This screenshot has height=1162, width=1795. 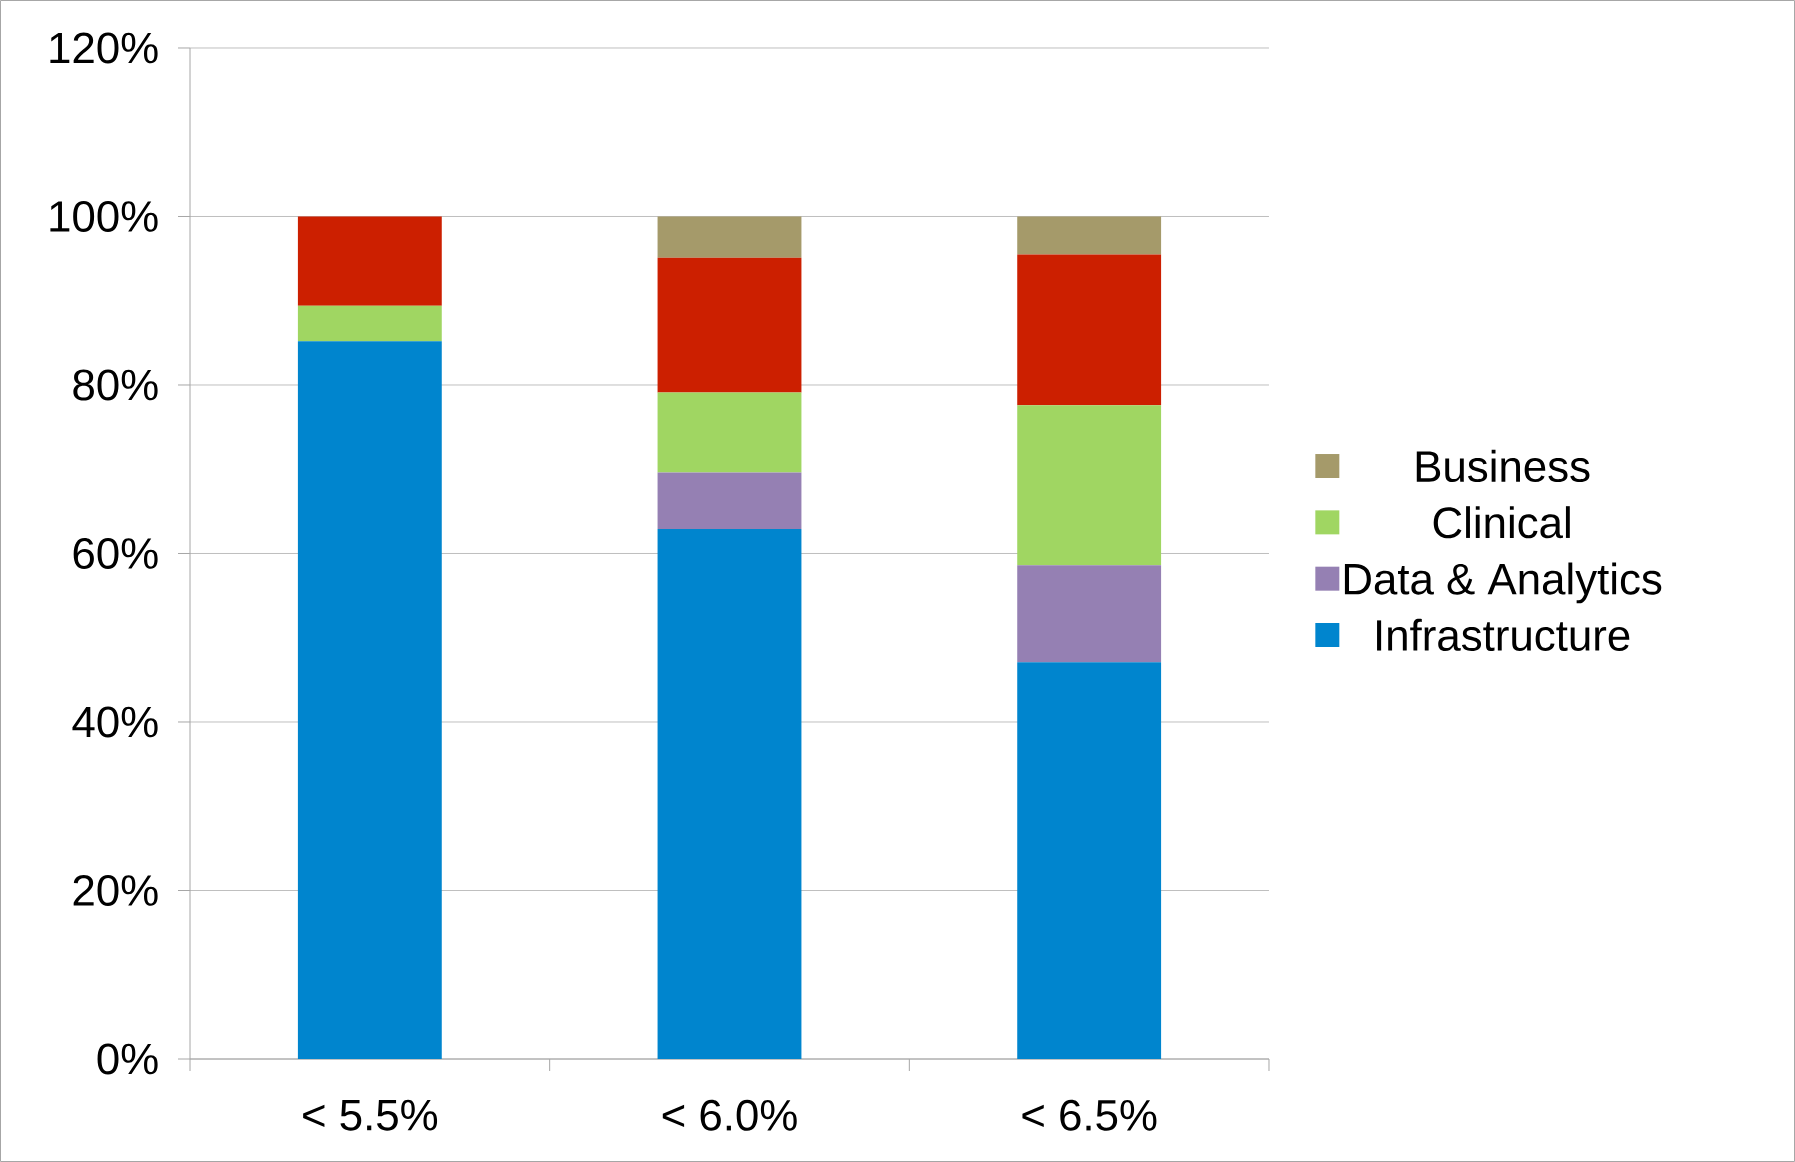 What do you see at coordinates (127, 1059) in the screenshot?
I see `y-tick-label: 0%` at bounding box center [127, 1059].